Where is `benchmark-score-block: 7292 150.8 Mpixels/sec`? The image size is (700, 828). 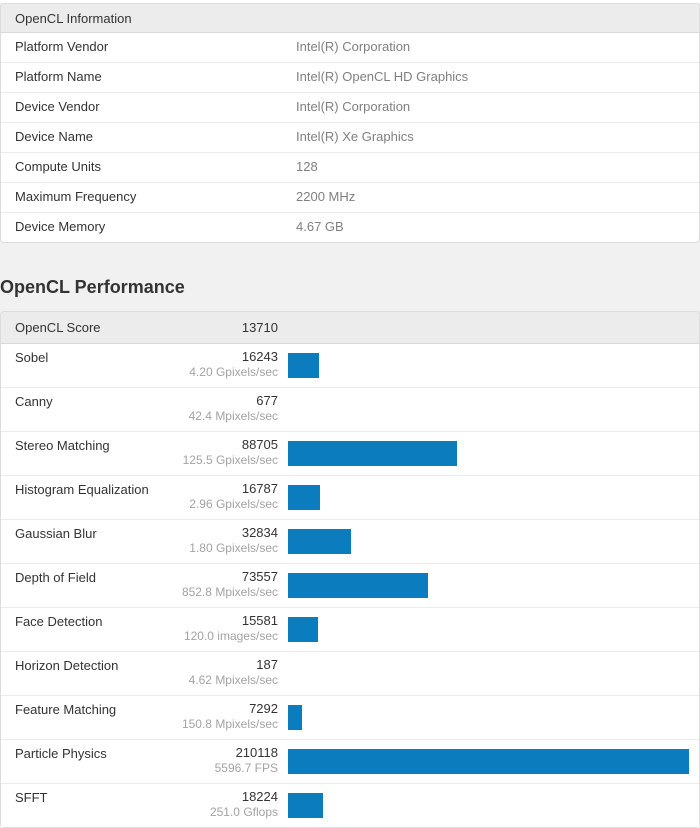 benchmark-score-block: 7292 150.8 Mpixels/sec is located at coordinates (139, 716).